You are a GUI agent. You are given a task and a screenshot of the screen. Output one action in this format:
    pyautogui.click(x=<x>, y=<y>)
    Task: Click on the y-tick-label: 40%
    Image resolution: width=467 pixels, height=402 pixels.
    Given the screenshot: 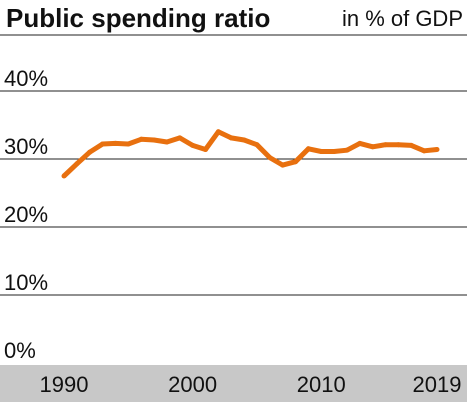 What is the action you would take?
    pyautogui.click(x=26, y=78)
    